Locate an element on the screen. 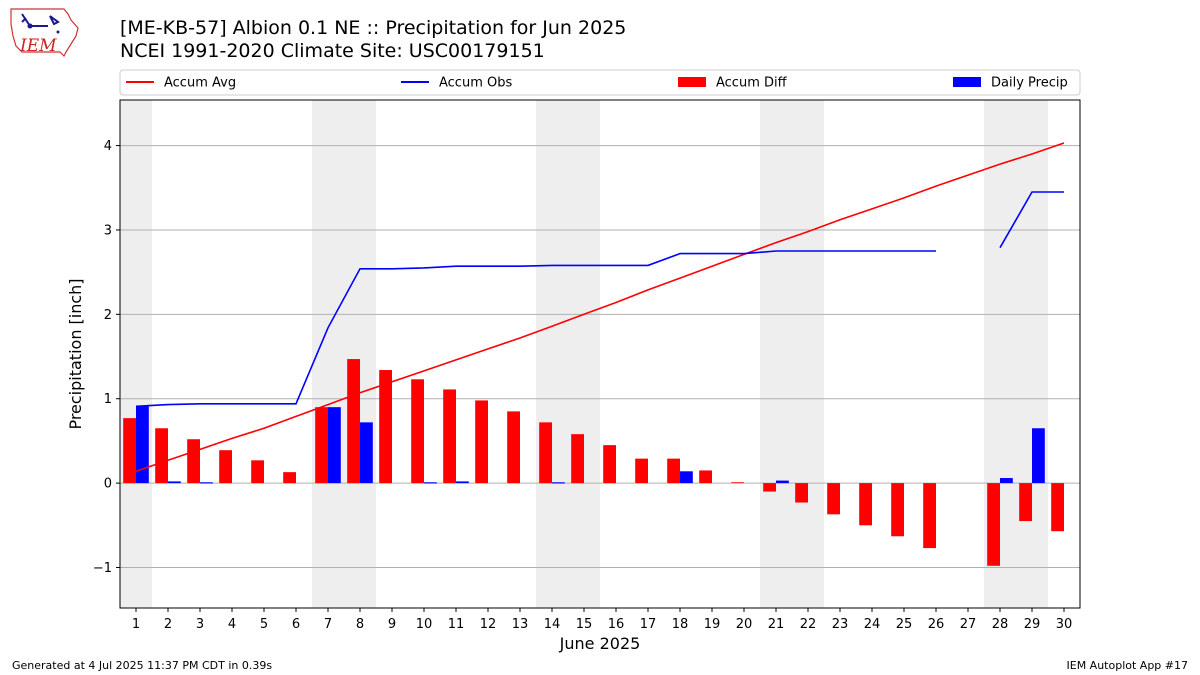  x-tick-label: 14 is located at coordinates (552, 624).